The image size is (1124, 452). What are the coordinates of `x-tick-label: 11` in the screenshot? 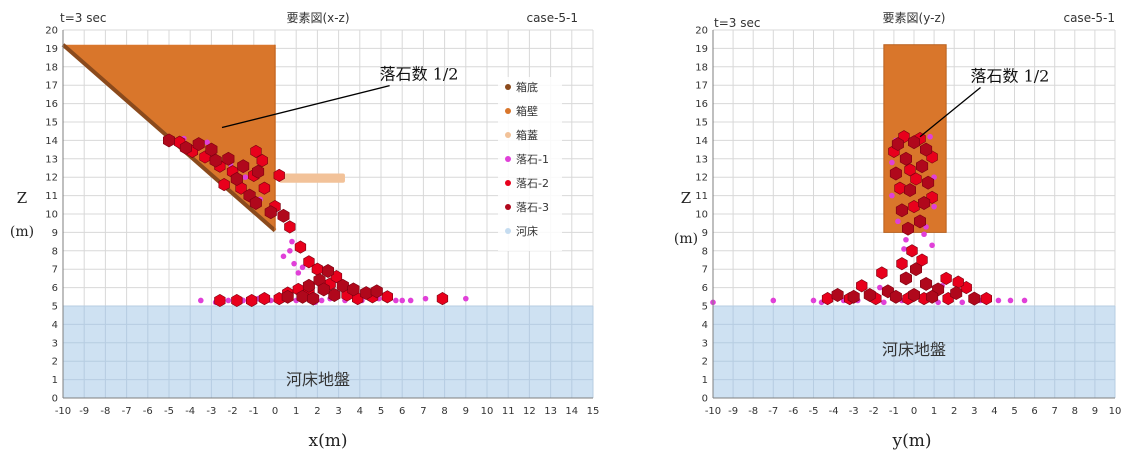 It's located at (508, 411).